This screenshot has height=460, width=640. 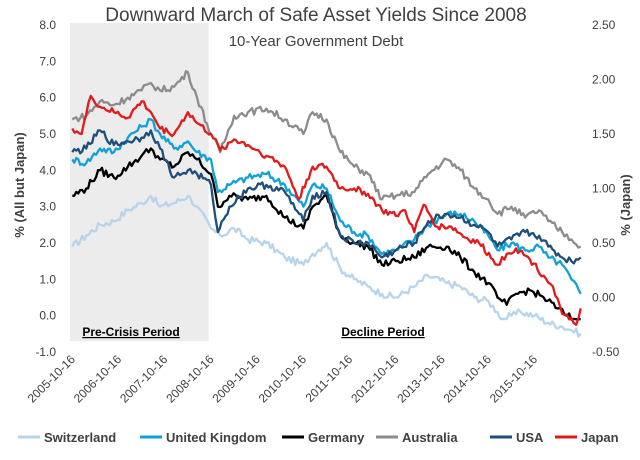 I want to click on legend-label: Germany, so click(x=336, y=437).